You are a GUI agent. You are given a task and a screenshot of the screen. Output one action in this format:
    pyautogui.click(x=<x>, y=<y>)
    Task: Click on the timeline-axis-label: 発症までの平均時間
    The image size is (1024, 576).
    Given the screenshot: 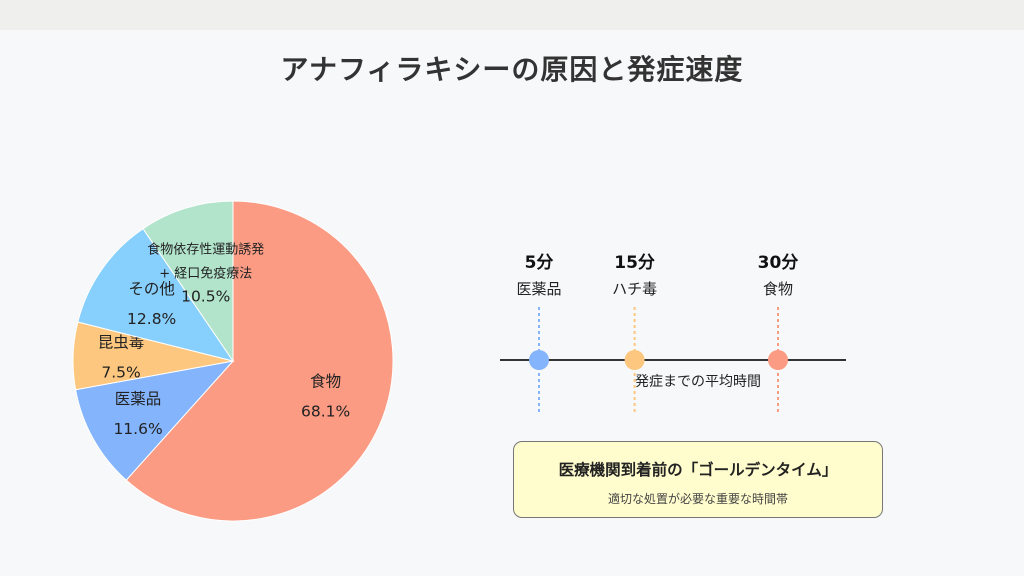 What is the action you would take?
    pyautogui.click(x=698, y=382)
    